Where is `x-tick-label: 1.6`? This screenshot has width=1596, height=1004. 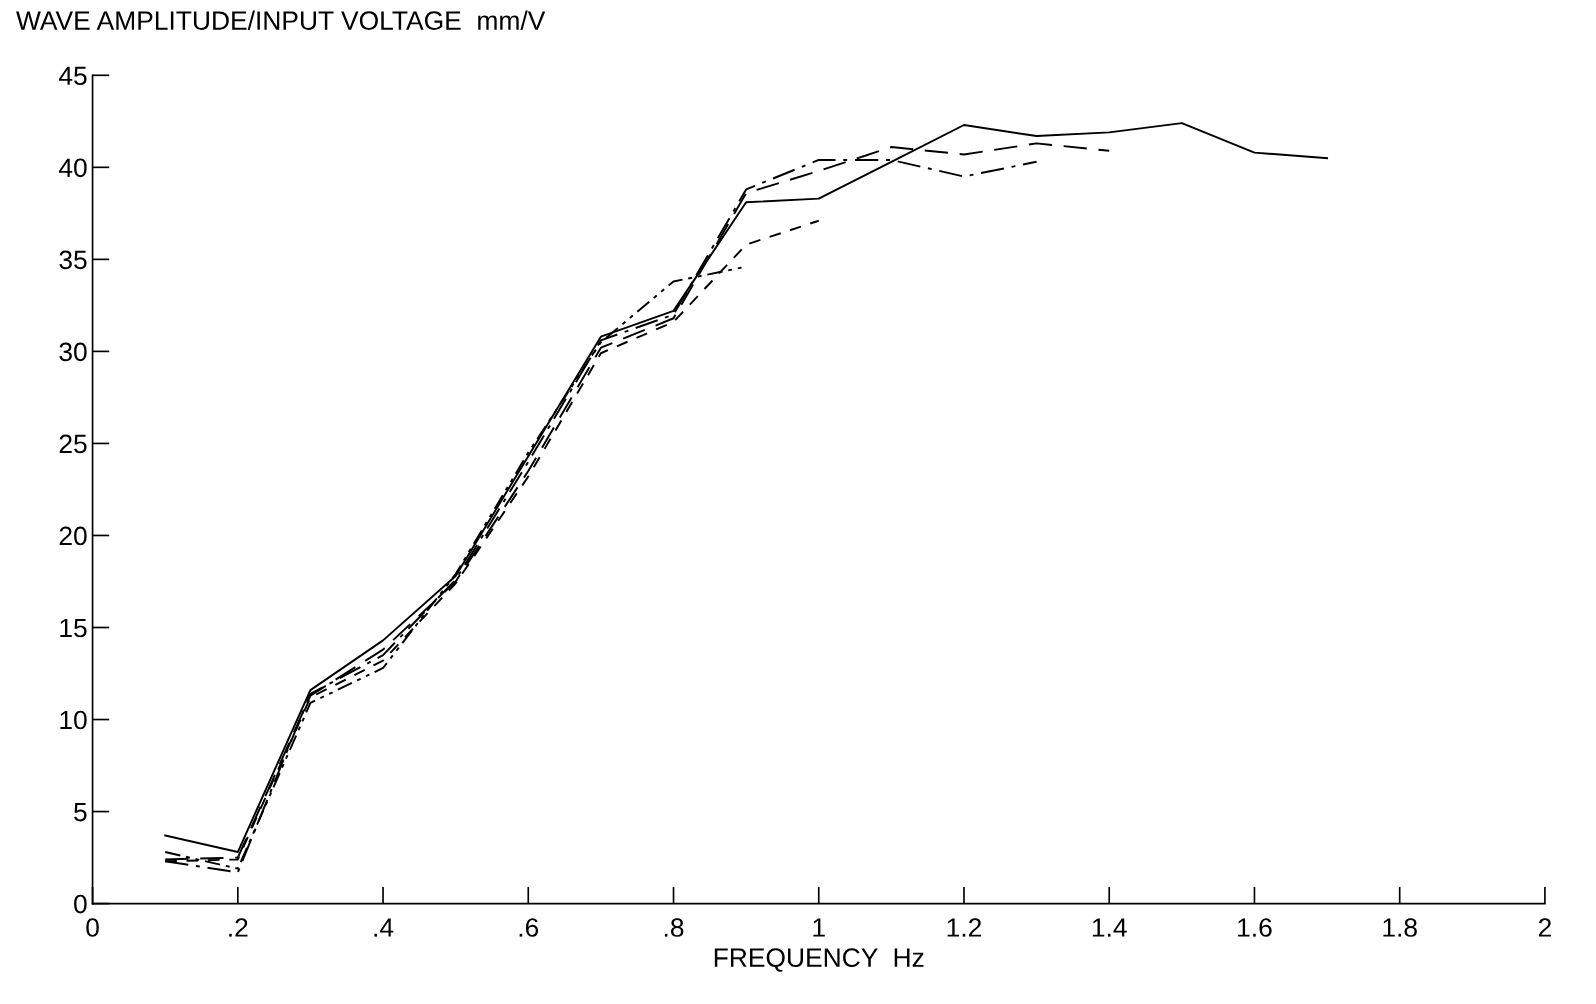 x-tick-label: 1.6 is located at coordinates (1255, 927).